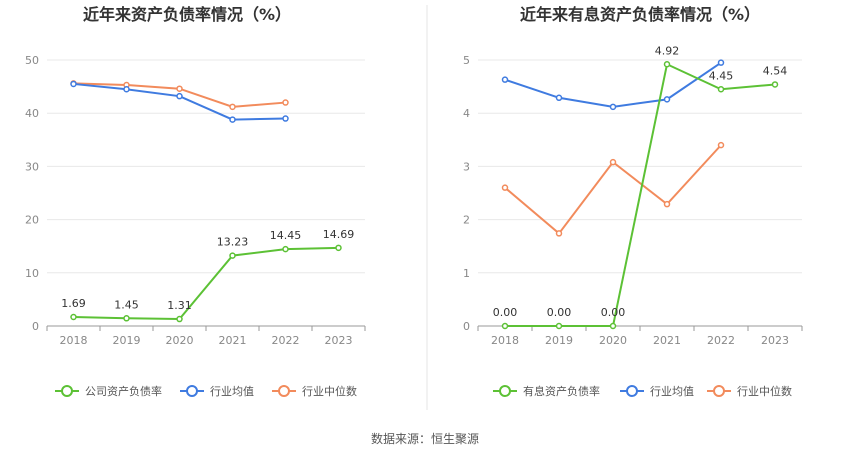  I want to click on y-tick-label: 10, so click(32, 273).